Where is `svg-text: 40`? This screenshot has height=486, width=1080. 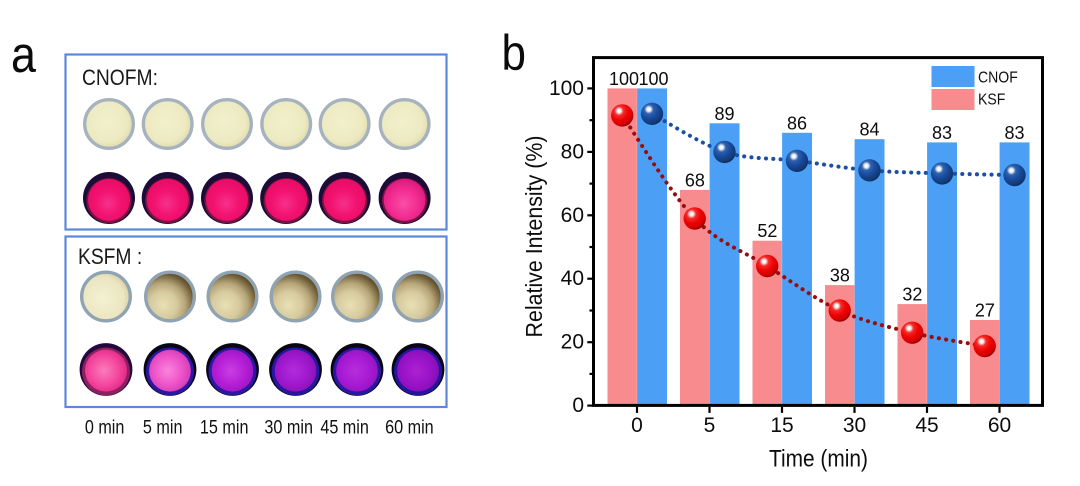
svg-text: 40 is located at coordinates (572, 278).